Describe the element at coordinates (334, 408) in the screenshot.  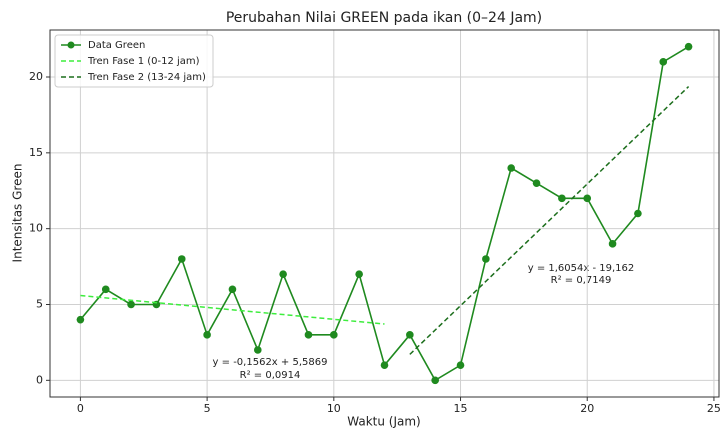
I see `x-tick-label: 10` at that location.